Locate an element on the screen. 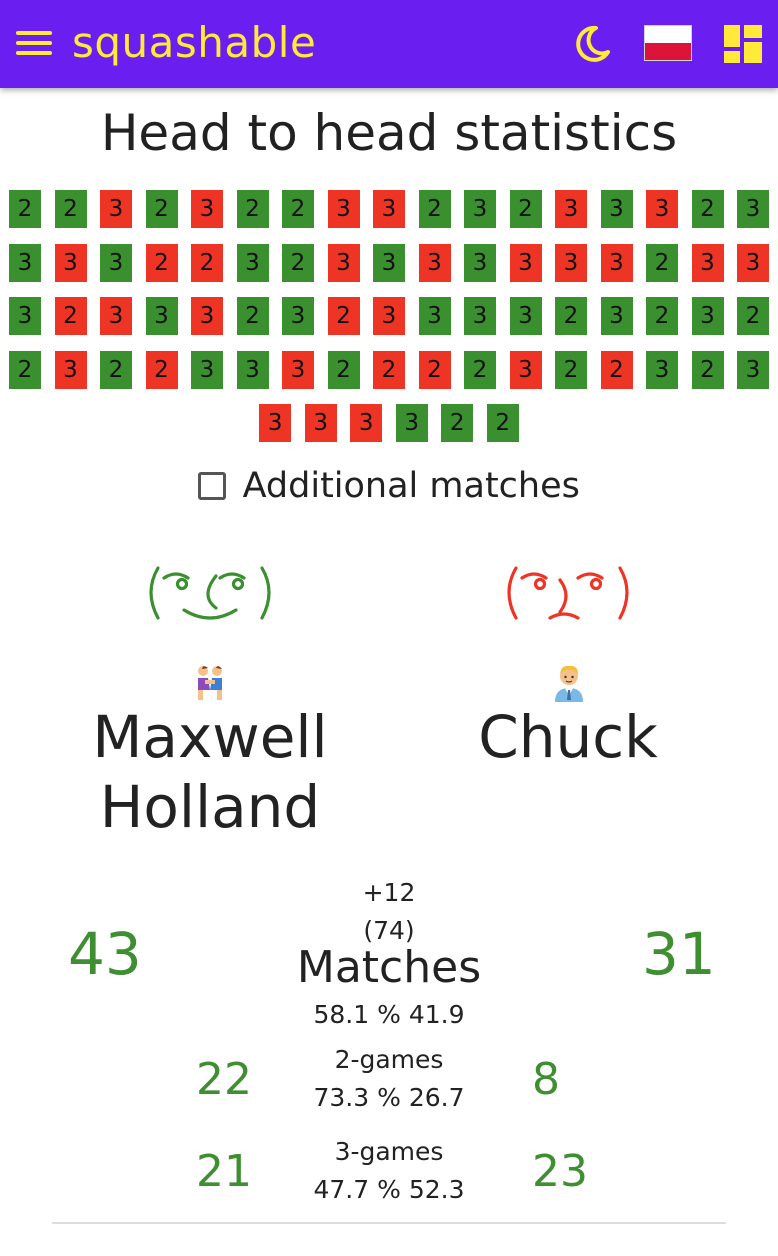  menu-icon is located at coordinates (34, 43).